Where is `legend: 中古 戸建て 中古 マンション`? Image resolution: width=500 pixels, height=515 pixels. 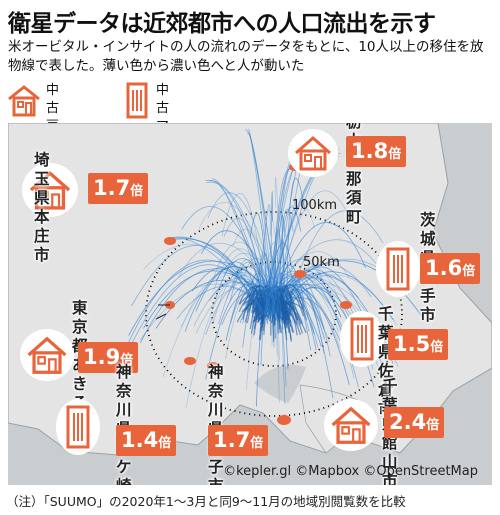 legend: 中古 戸建て 中古 マンション is located at coordinates (156, 143).